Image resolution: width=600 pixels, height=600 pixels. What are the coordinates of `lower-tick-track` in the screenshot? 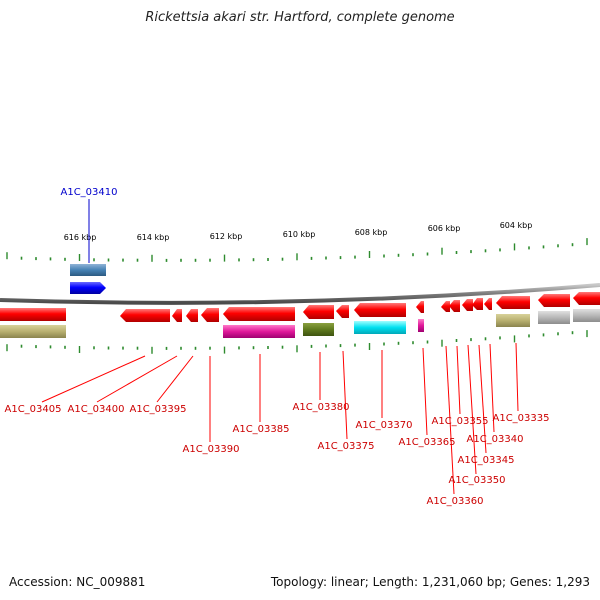 It's located at (297, 342).